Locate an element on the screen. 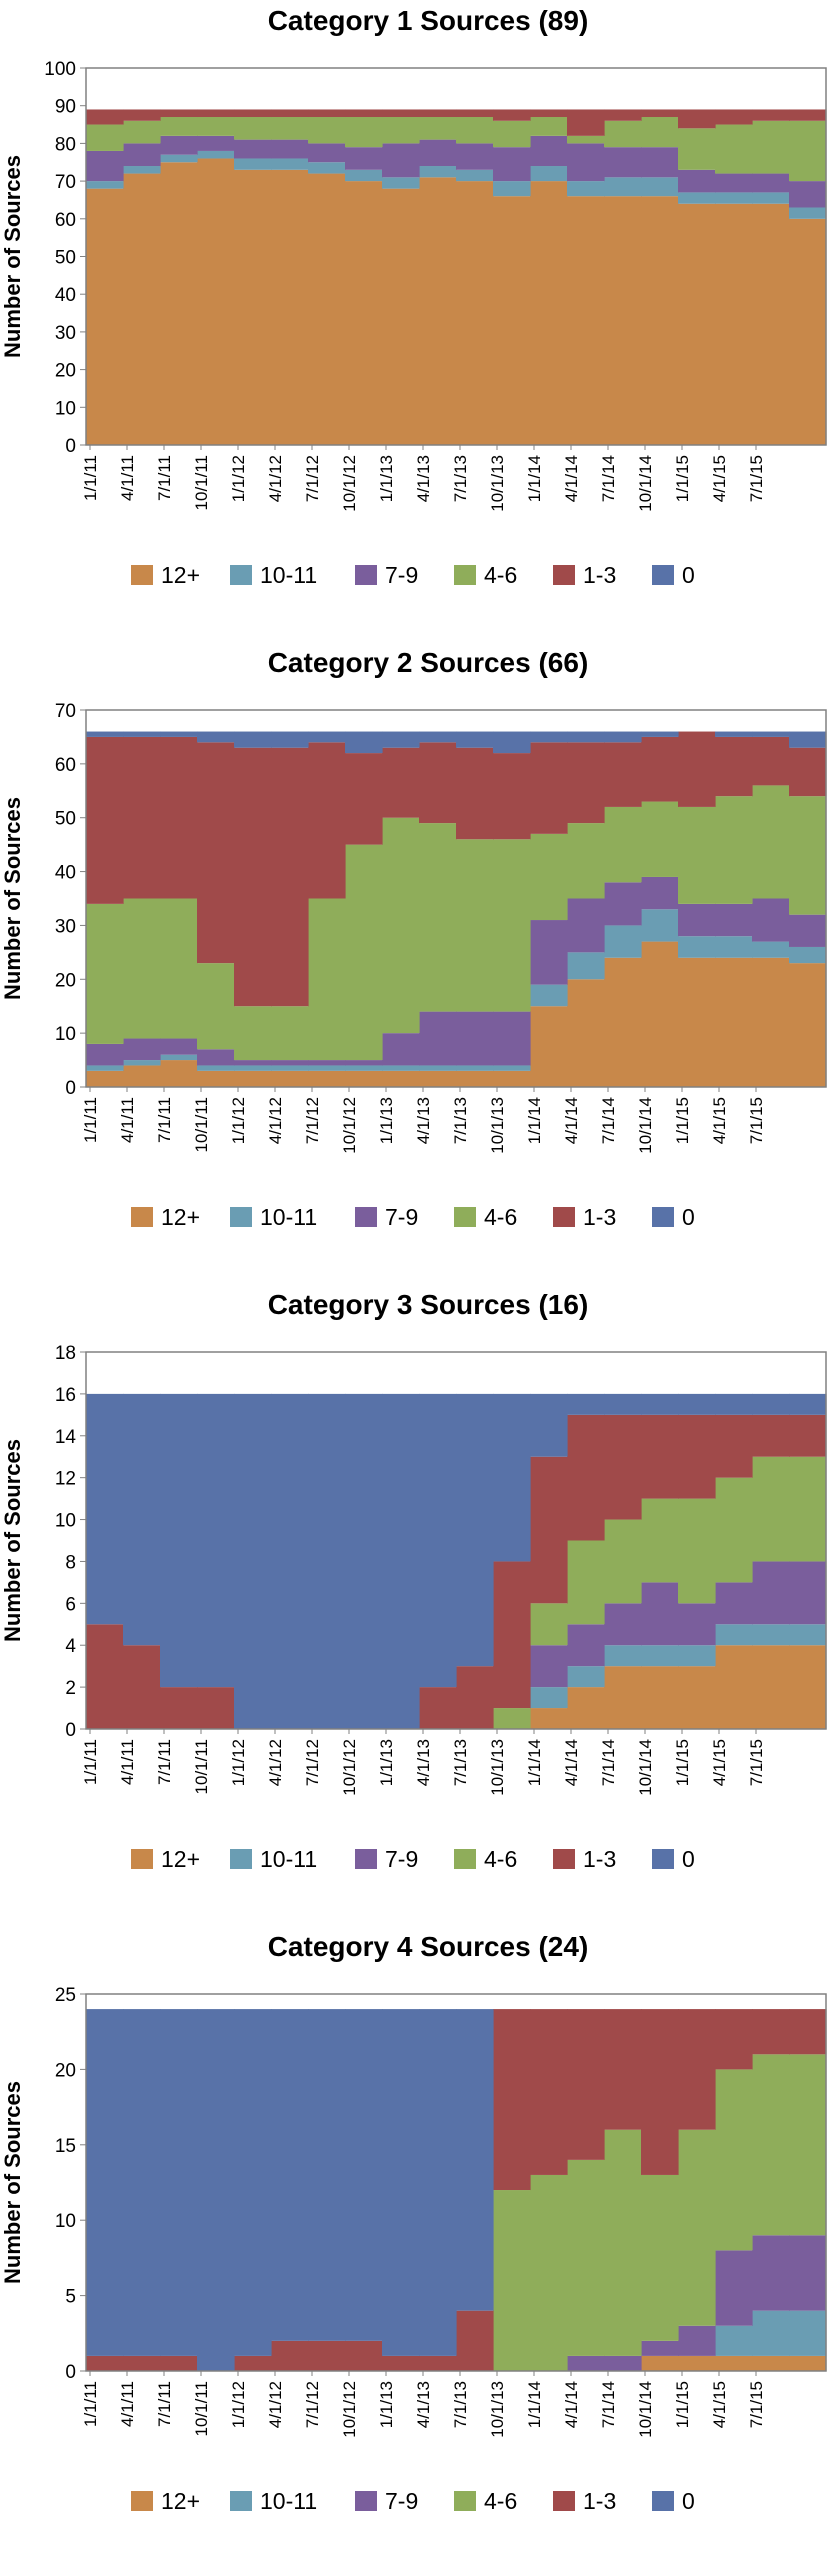  legend-label: 4-6 is located at coordinates (500, 2501).